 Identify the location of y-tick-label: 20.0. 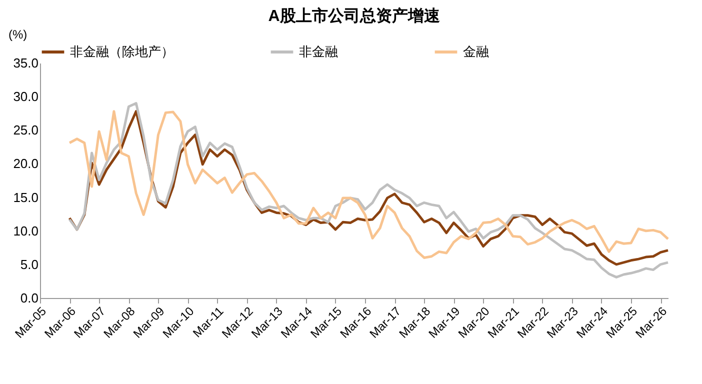
(25, 164).